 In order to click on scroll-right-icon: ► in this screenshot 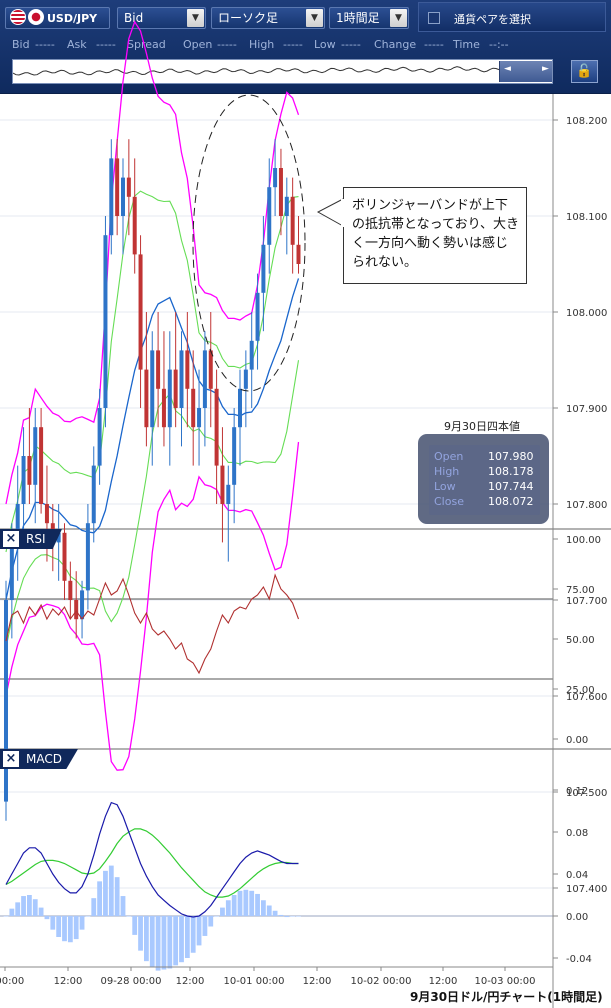, I will do `click(545, 69)`.